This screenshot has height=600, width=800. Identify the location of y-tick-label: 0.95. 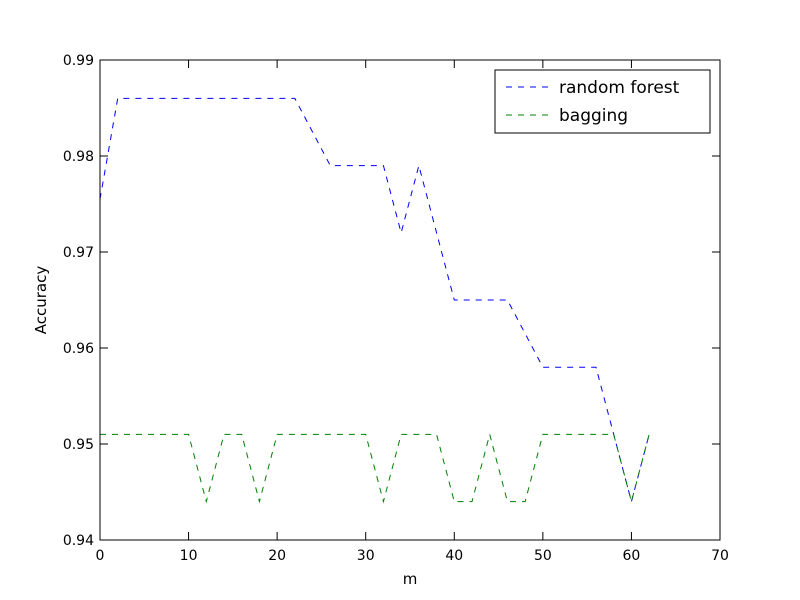
(78, 445).